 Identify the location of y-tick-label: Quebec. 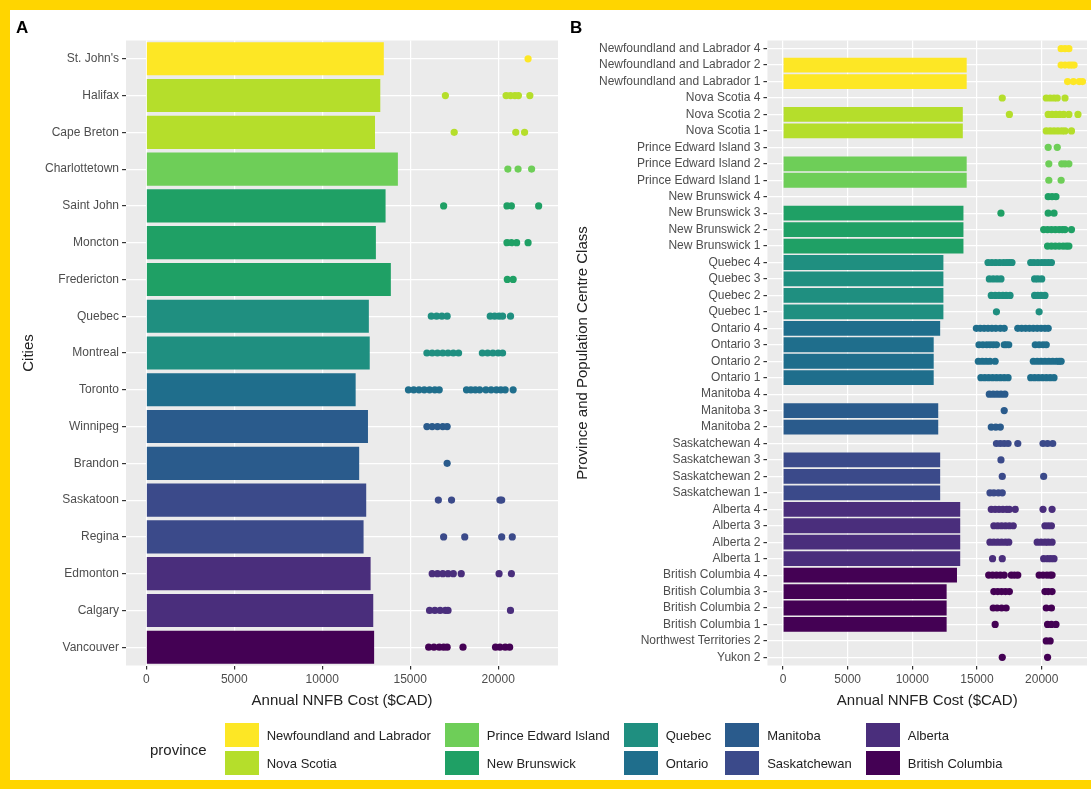
(98, 315).